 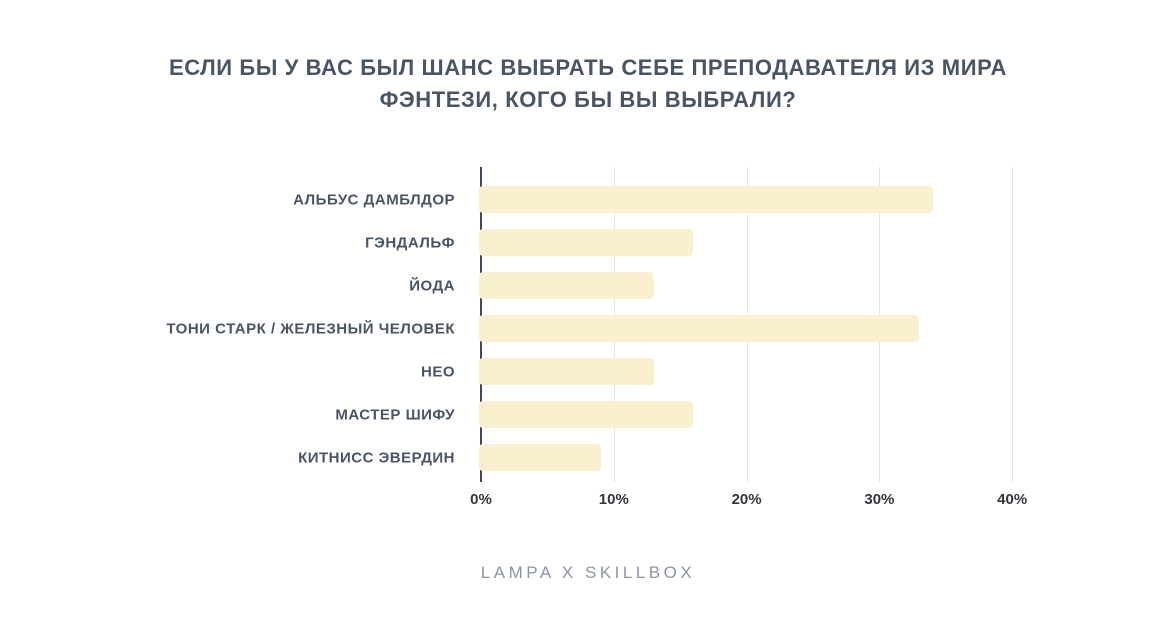 I want to click on chart-title-line-2: ФЭНТЕЗИ, КОГО БЫ ВЫ ВЫБРАЛИ?, so click(x=588, y=99).